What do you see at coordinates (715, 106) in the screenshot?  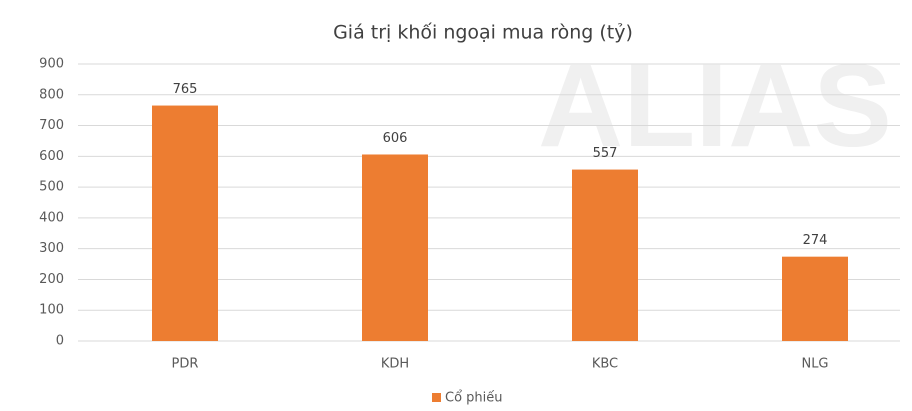 I see `watermark: ALIAS` at bounding box center [715, 106].